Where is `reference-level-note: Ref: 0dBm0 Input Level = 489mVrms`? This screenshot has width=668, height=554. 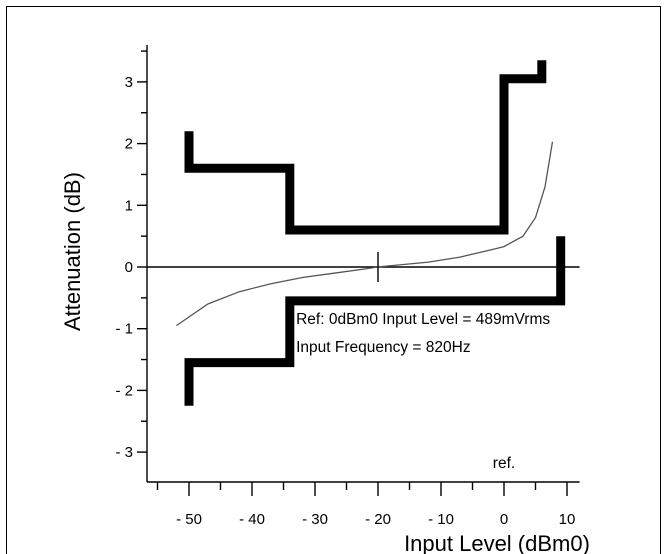 reference-level-note: Ref: 0dBm0 Input Level = 489mVrms is located at coordinates (423, 319).